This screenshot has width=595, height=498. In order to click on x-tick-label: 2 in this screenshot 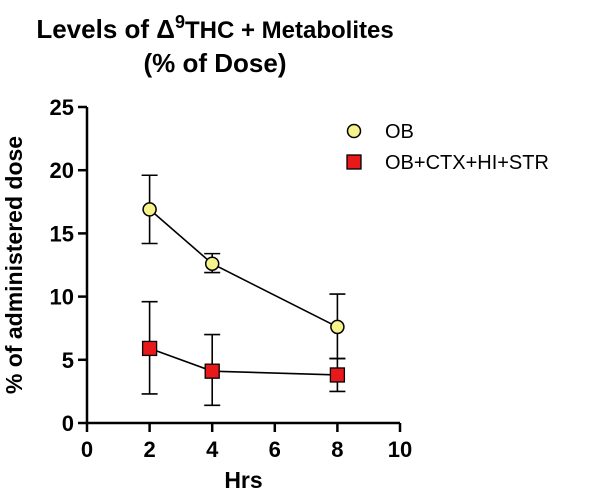, I will do `click(149, 449)`.